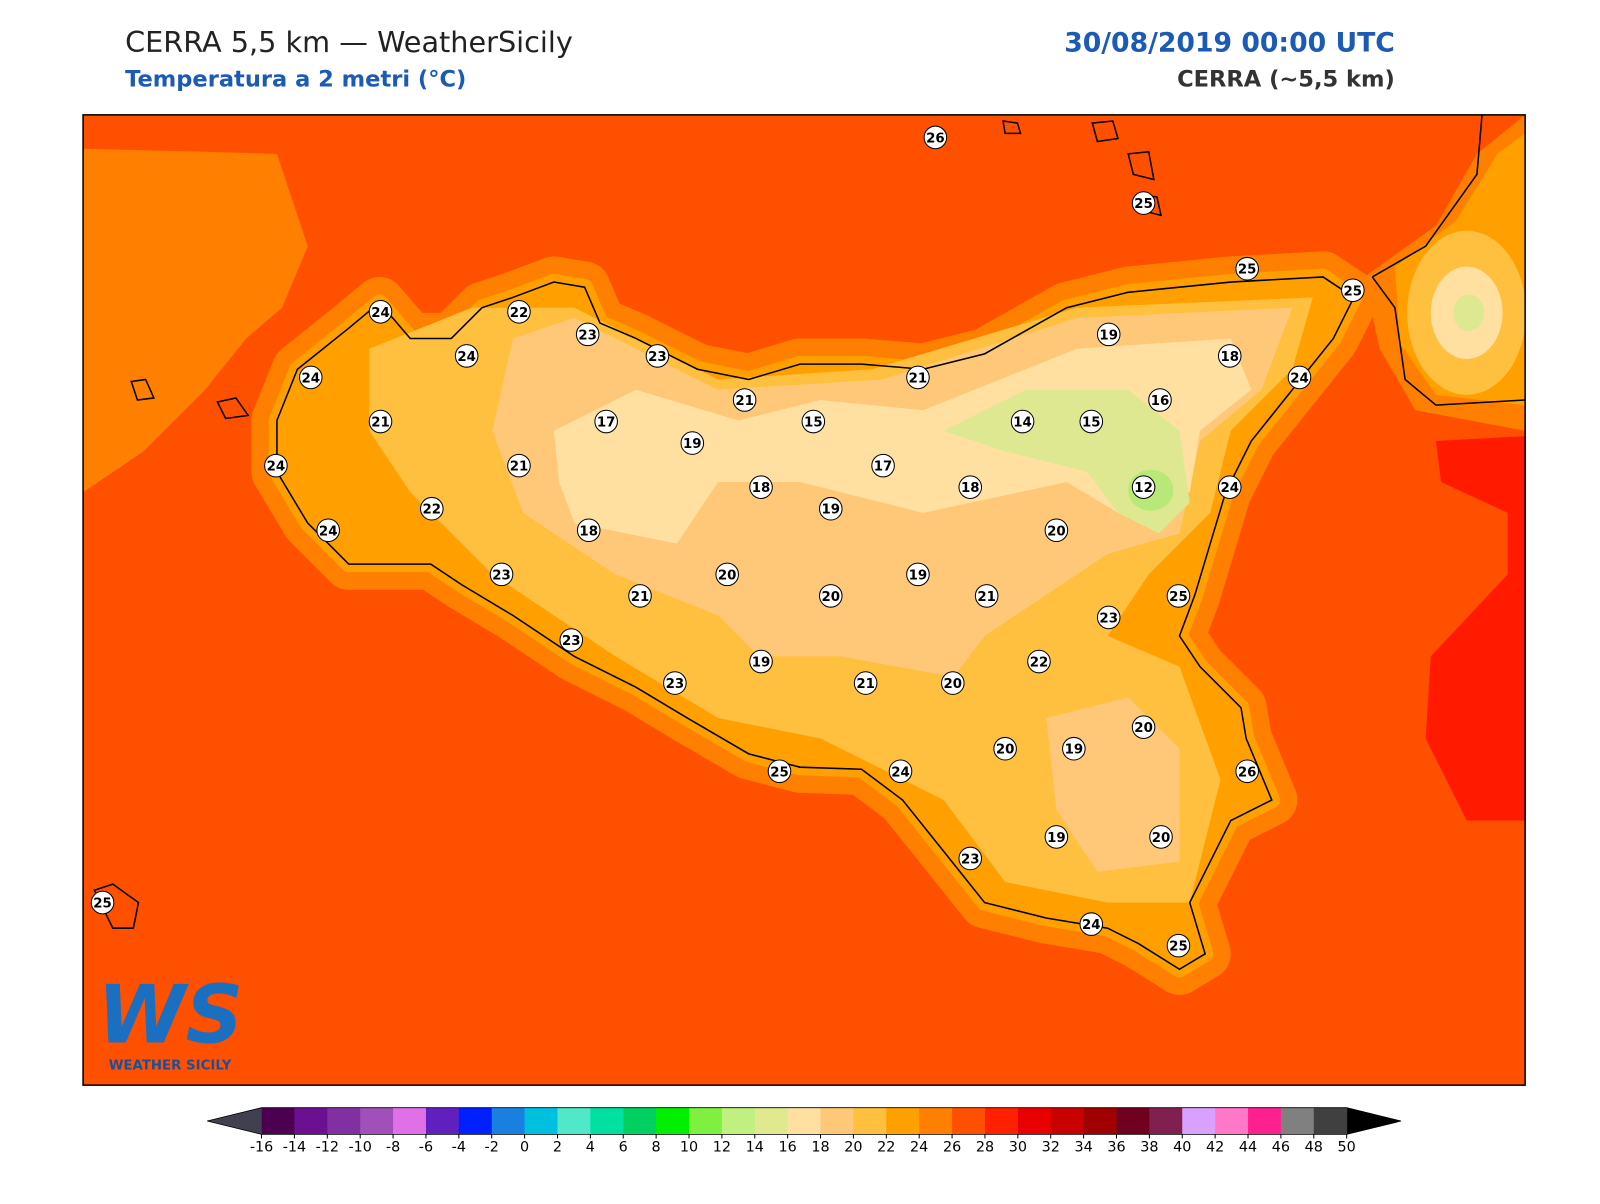 The image size is (1600, 1204). What do you see at coordinates (1039, 661) in the screenshot?
I see `station: 22` at bounding box center [1039, 661].